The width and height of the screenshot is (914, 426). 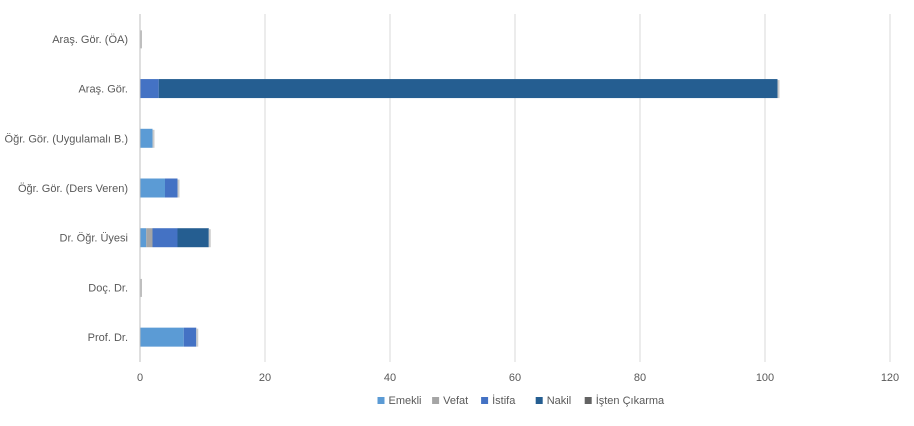 What do you see at coordinates (90, 40) in the screenshot?
I see `category-label: Araş. Gör. (ÖA)` at bounding box center [90, 40].